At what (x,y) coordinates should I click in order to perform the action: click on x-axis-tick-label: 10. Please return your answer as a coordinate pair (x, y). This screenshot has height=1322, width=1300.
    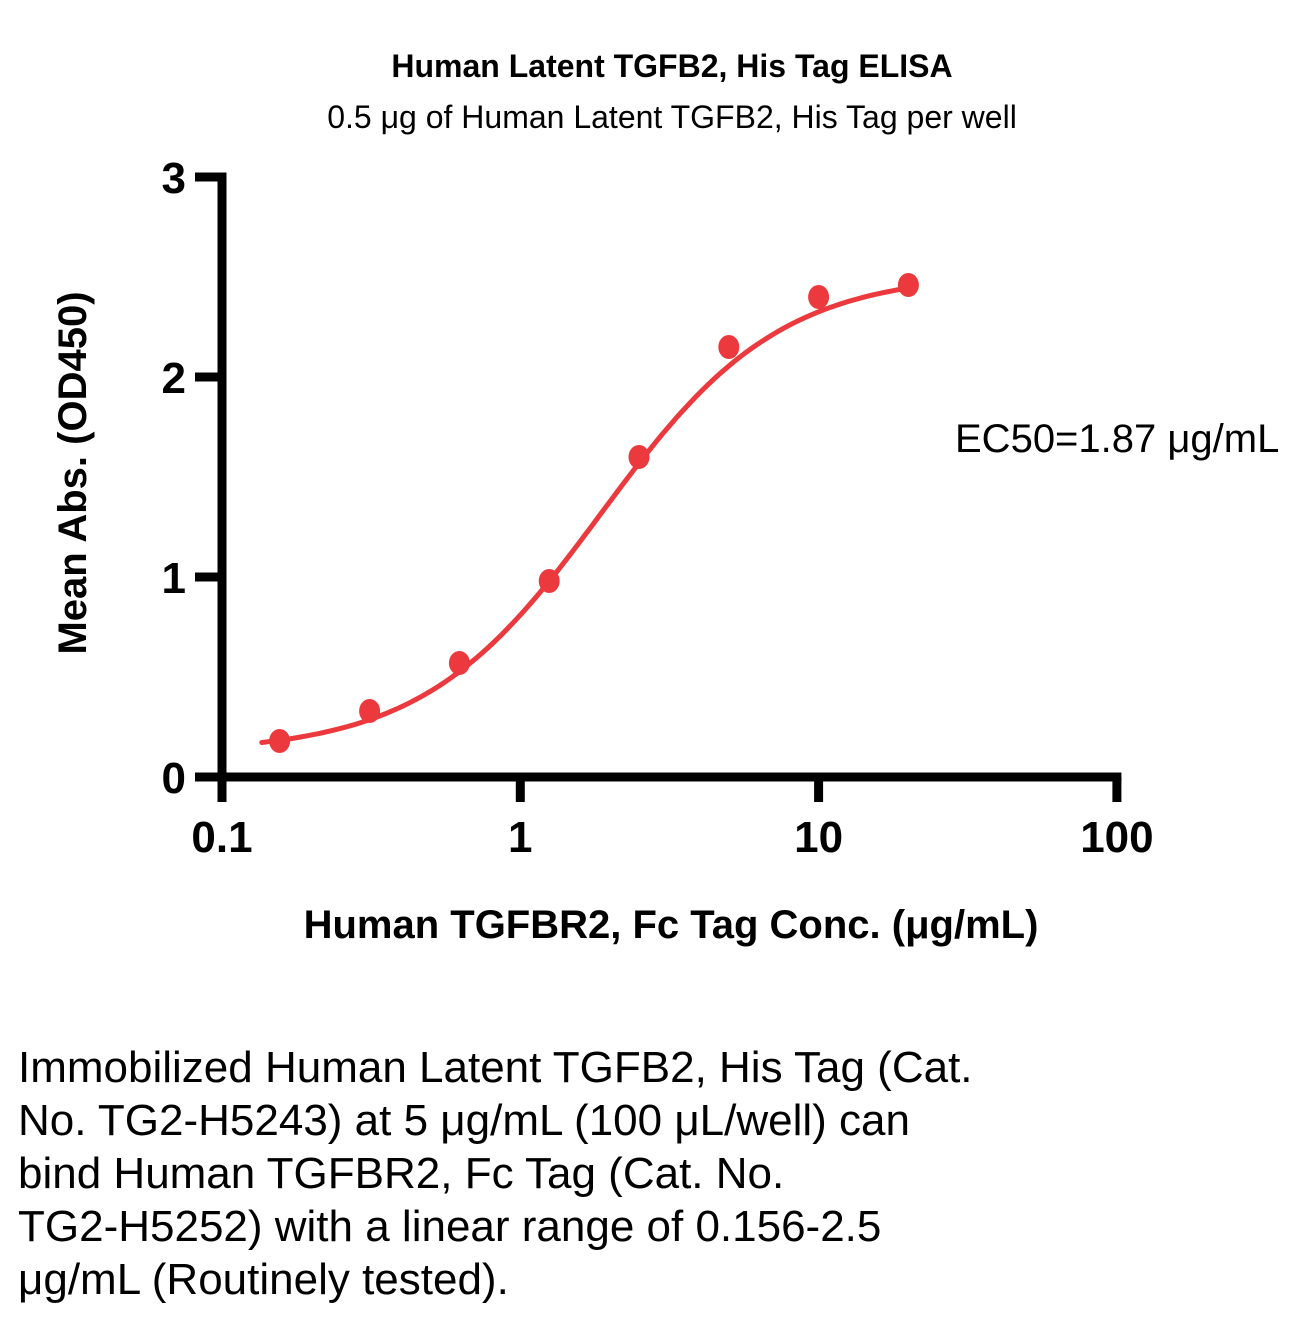
    Looking at the image, I should click on (818, 837).